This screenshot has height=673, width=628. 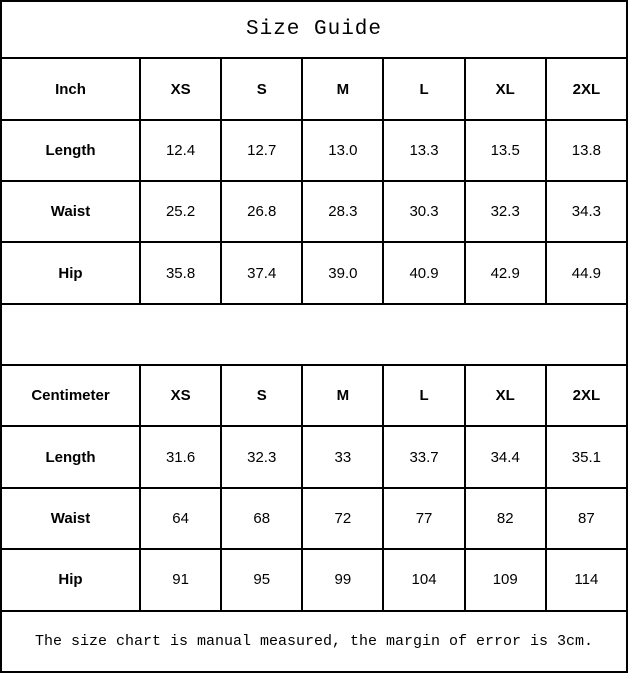 What do you see at coordinates (505, 580) in the screenshot?
I see `size-value-cell: 109` at bounding box center [505, 580].